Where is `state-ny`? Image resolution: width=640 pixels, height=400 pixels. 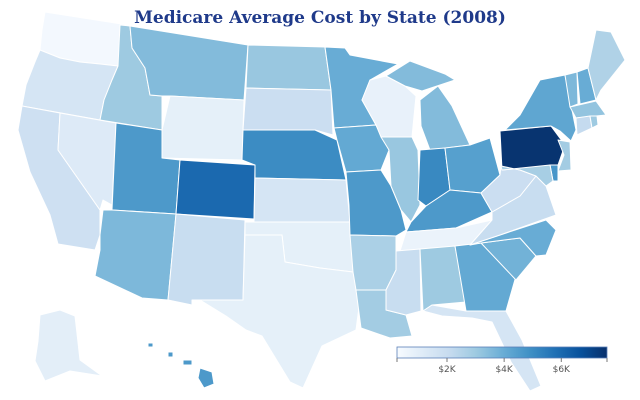
state-ny is located at coordinates (540, 108).